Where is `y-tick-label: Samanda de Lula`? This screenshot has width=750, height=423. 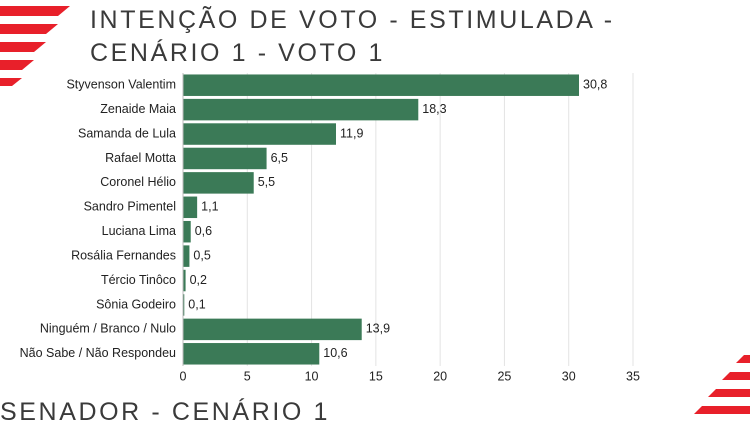
y-tick-label: Samanda de Lula is located at coordinates (127, 133).